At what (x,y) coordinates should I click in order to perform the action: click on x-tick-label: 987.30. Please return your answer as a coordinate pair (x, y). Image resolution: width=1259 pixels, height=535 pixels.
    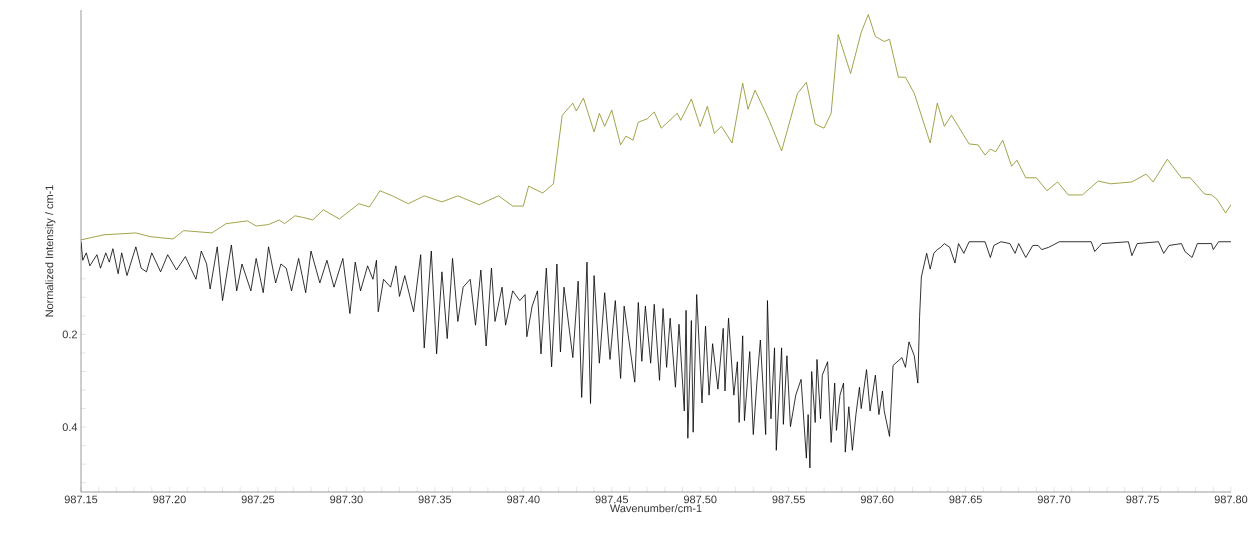
    Looking at the image, I should click on (346, 499).